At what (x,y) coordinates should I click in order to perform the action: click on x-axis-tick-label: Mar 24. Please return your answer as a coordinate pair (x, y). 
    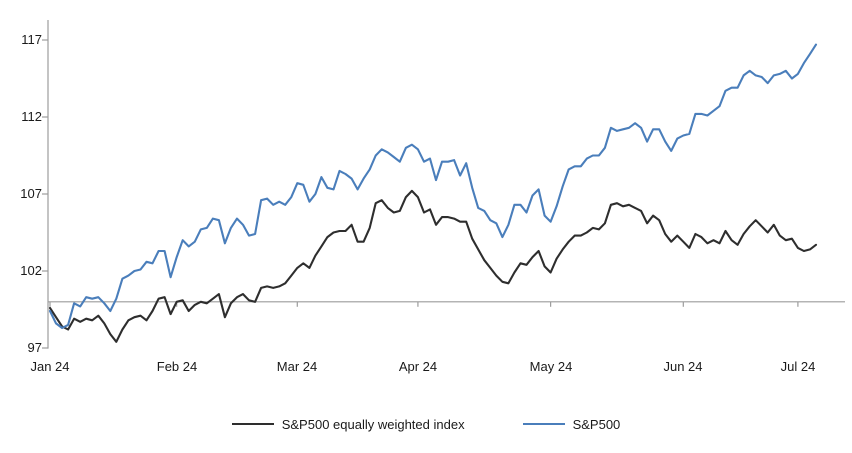
    Looking at the image, I should click on (297, 366).